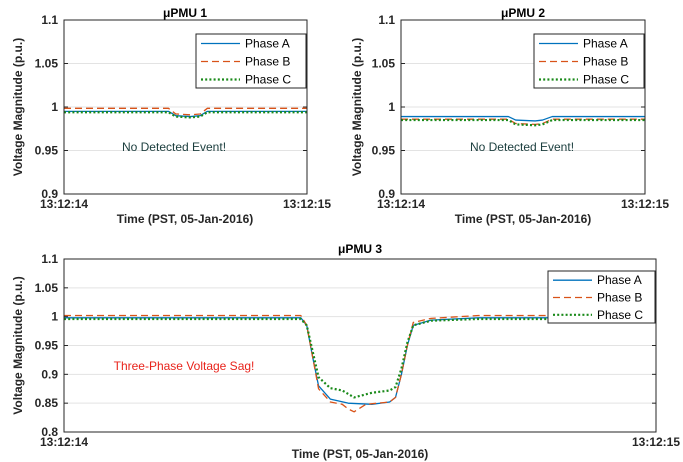  I want to click on annotation: Three-Phase Voltage Sag!, so click(184, 366).